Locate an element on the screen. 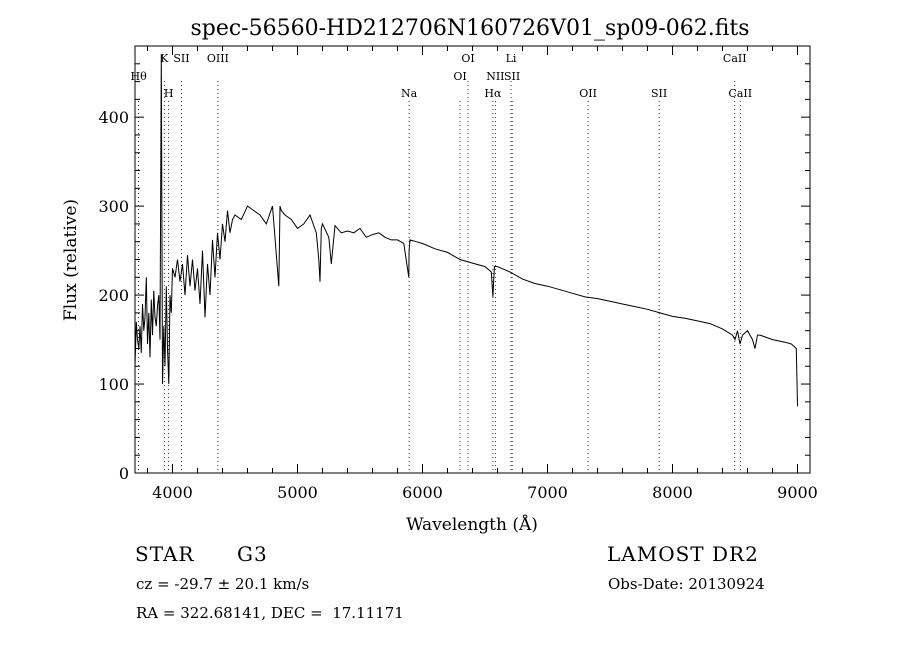 The width and height of the screenshot is (900, 650). line-label: Li is located at coordinates (511, 58).